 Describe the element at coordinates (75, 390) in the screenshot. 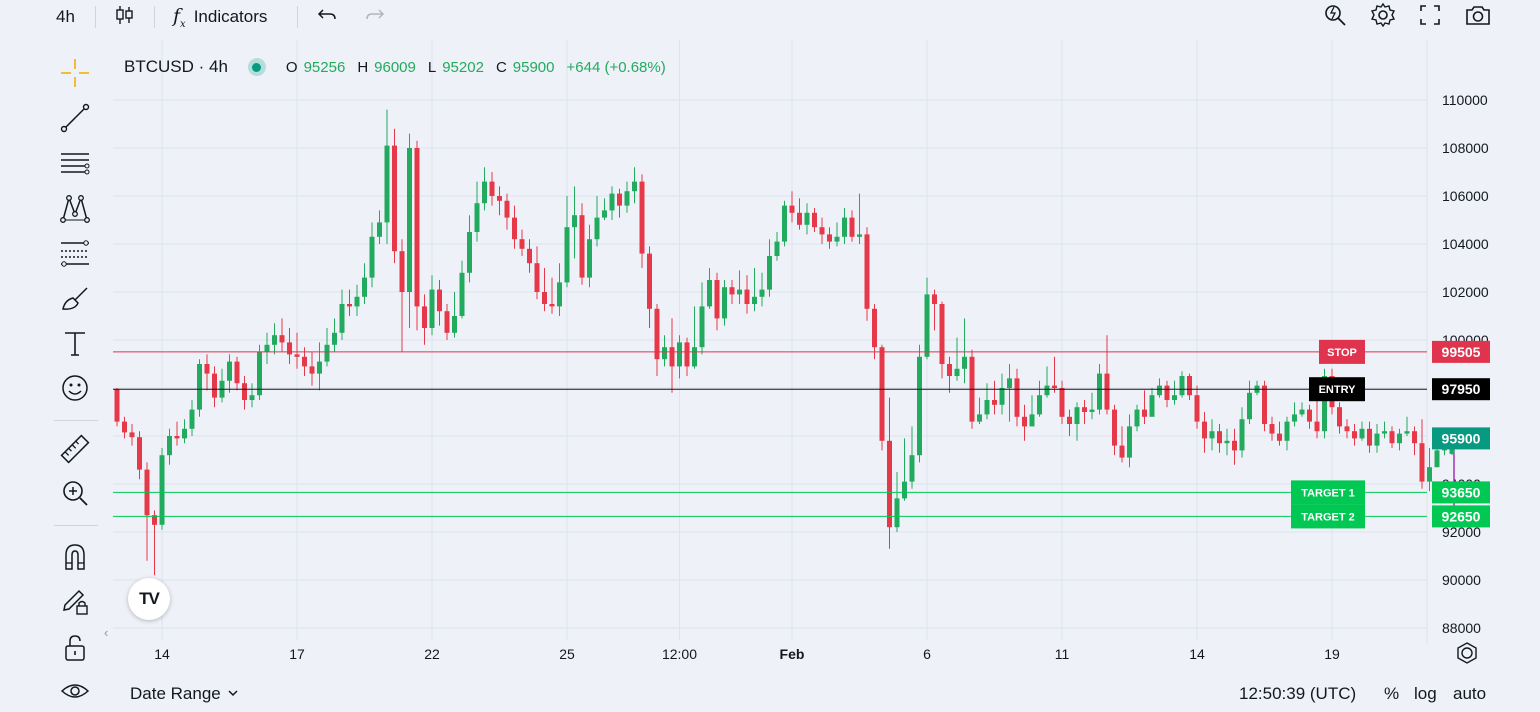

I see `emoji-tool` at that location.